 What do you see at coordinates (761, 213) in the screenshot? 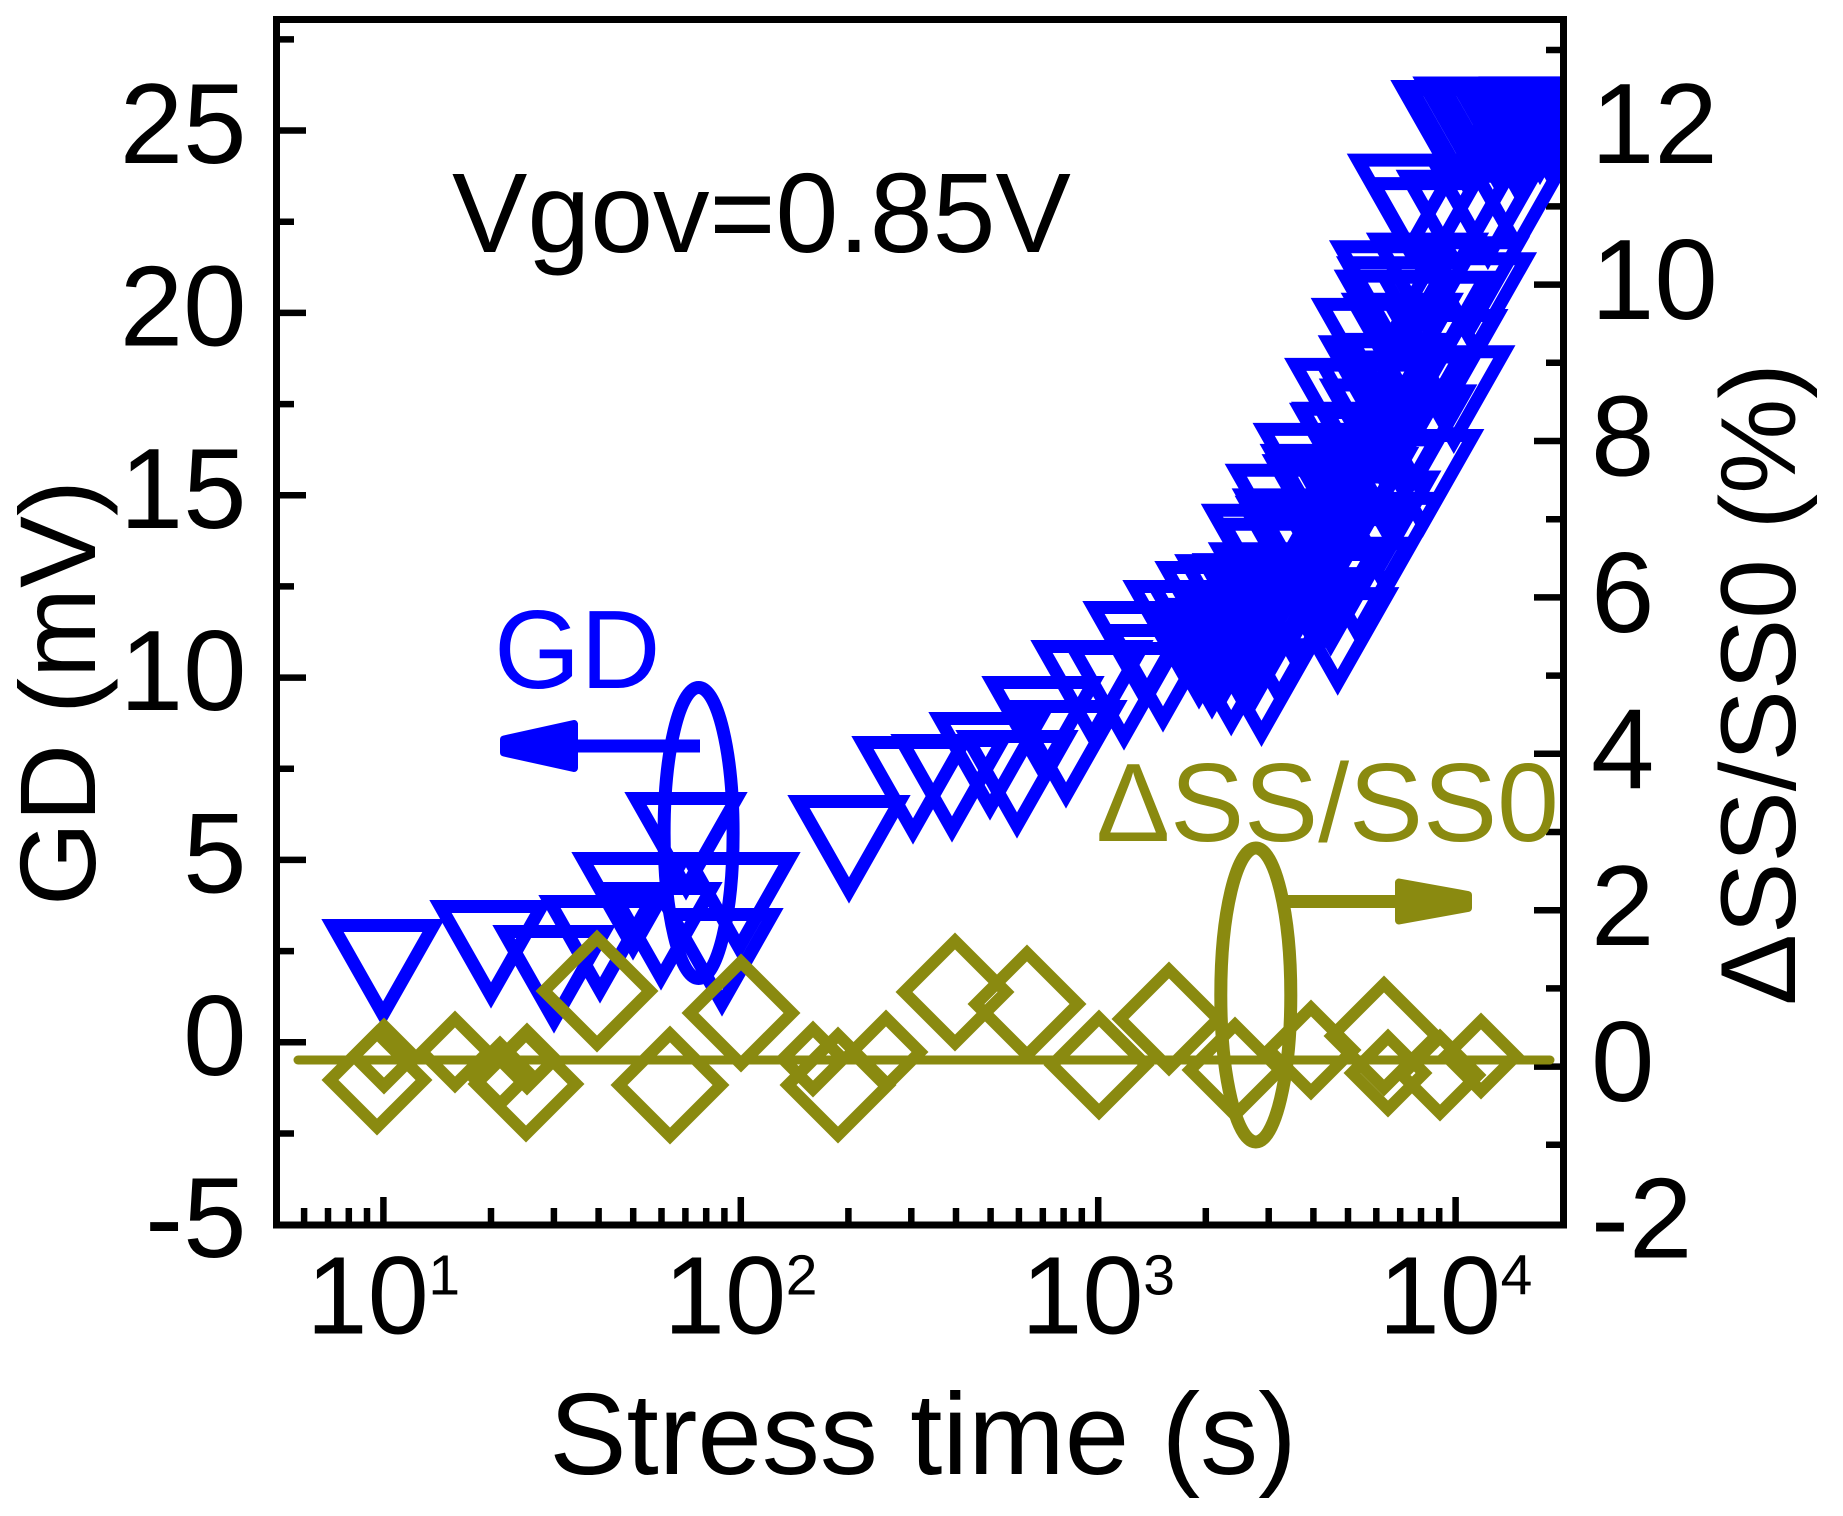
I see `svg-text: Vgov=0.85V` at bounding box center [761, 213].